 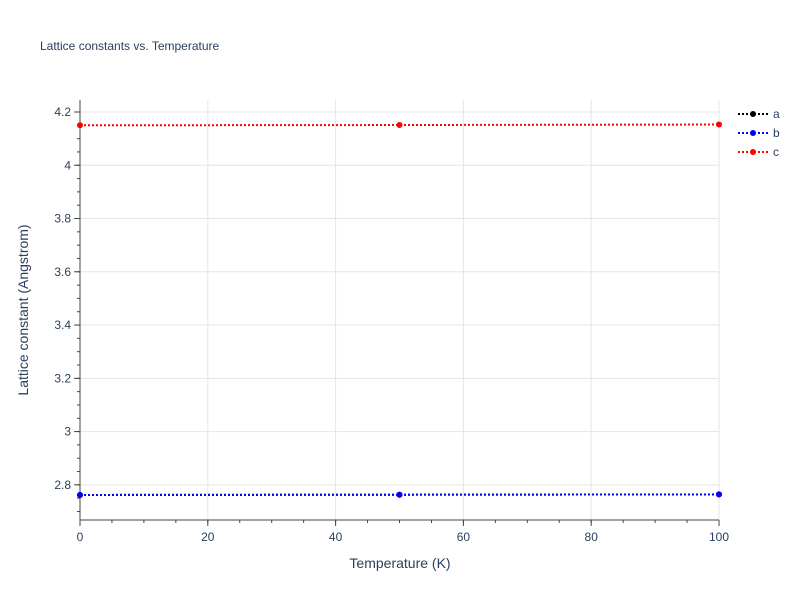 I want to click on y-tick-label: 3.6, so click(x=62, y=272).